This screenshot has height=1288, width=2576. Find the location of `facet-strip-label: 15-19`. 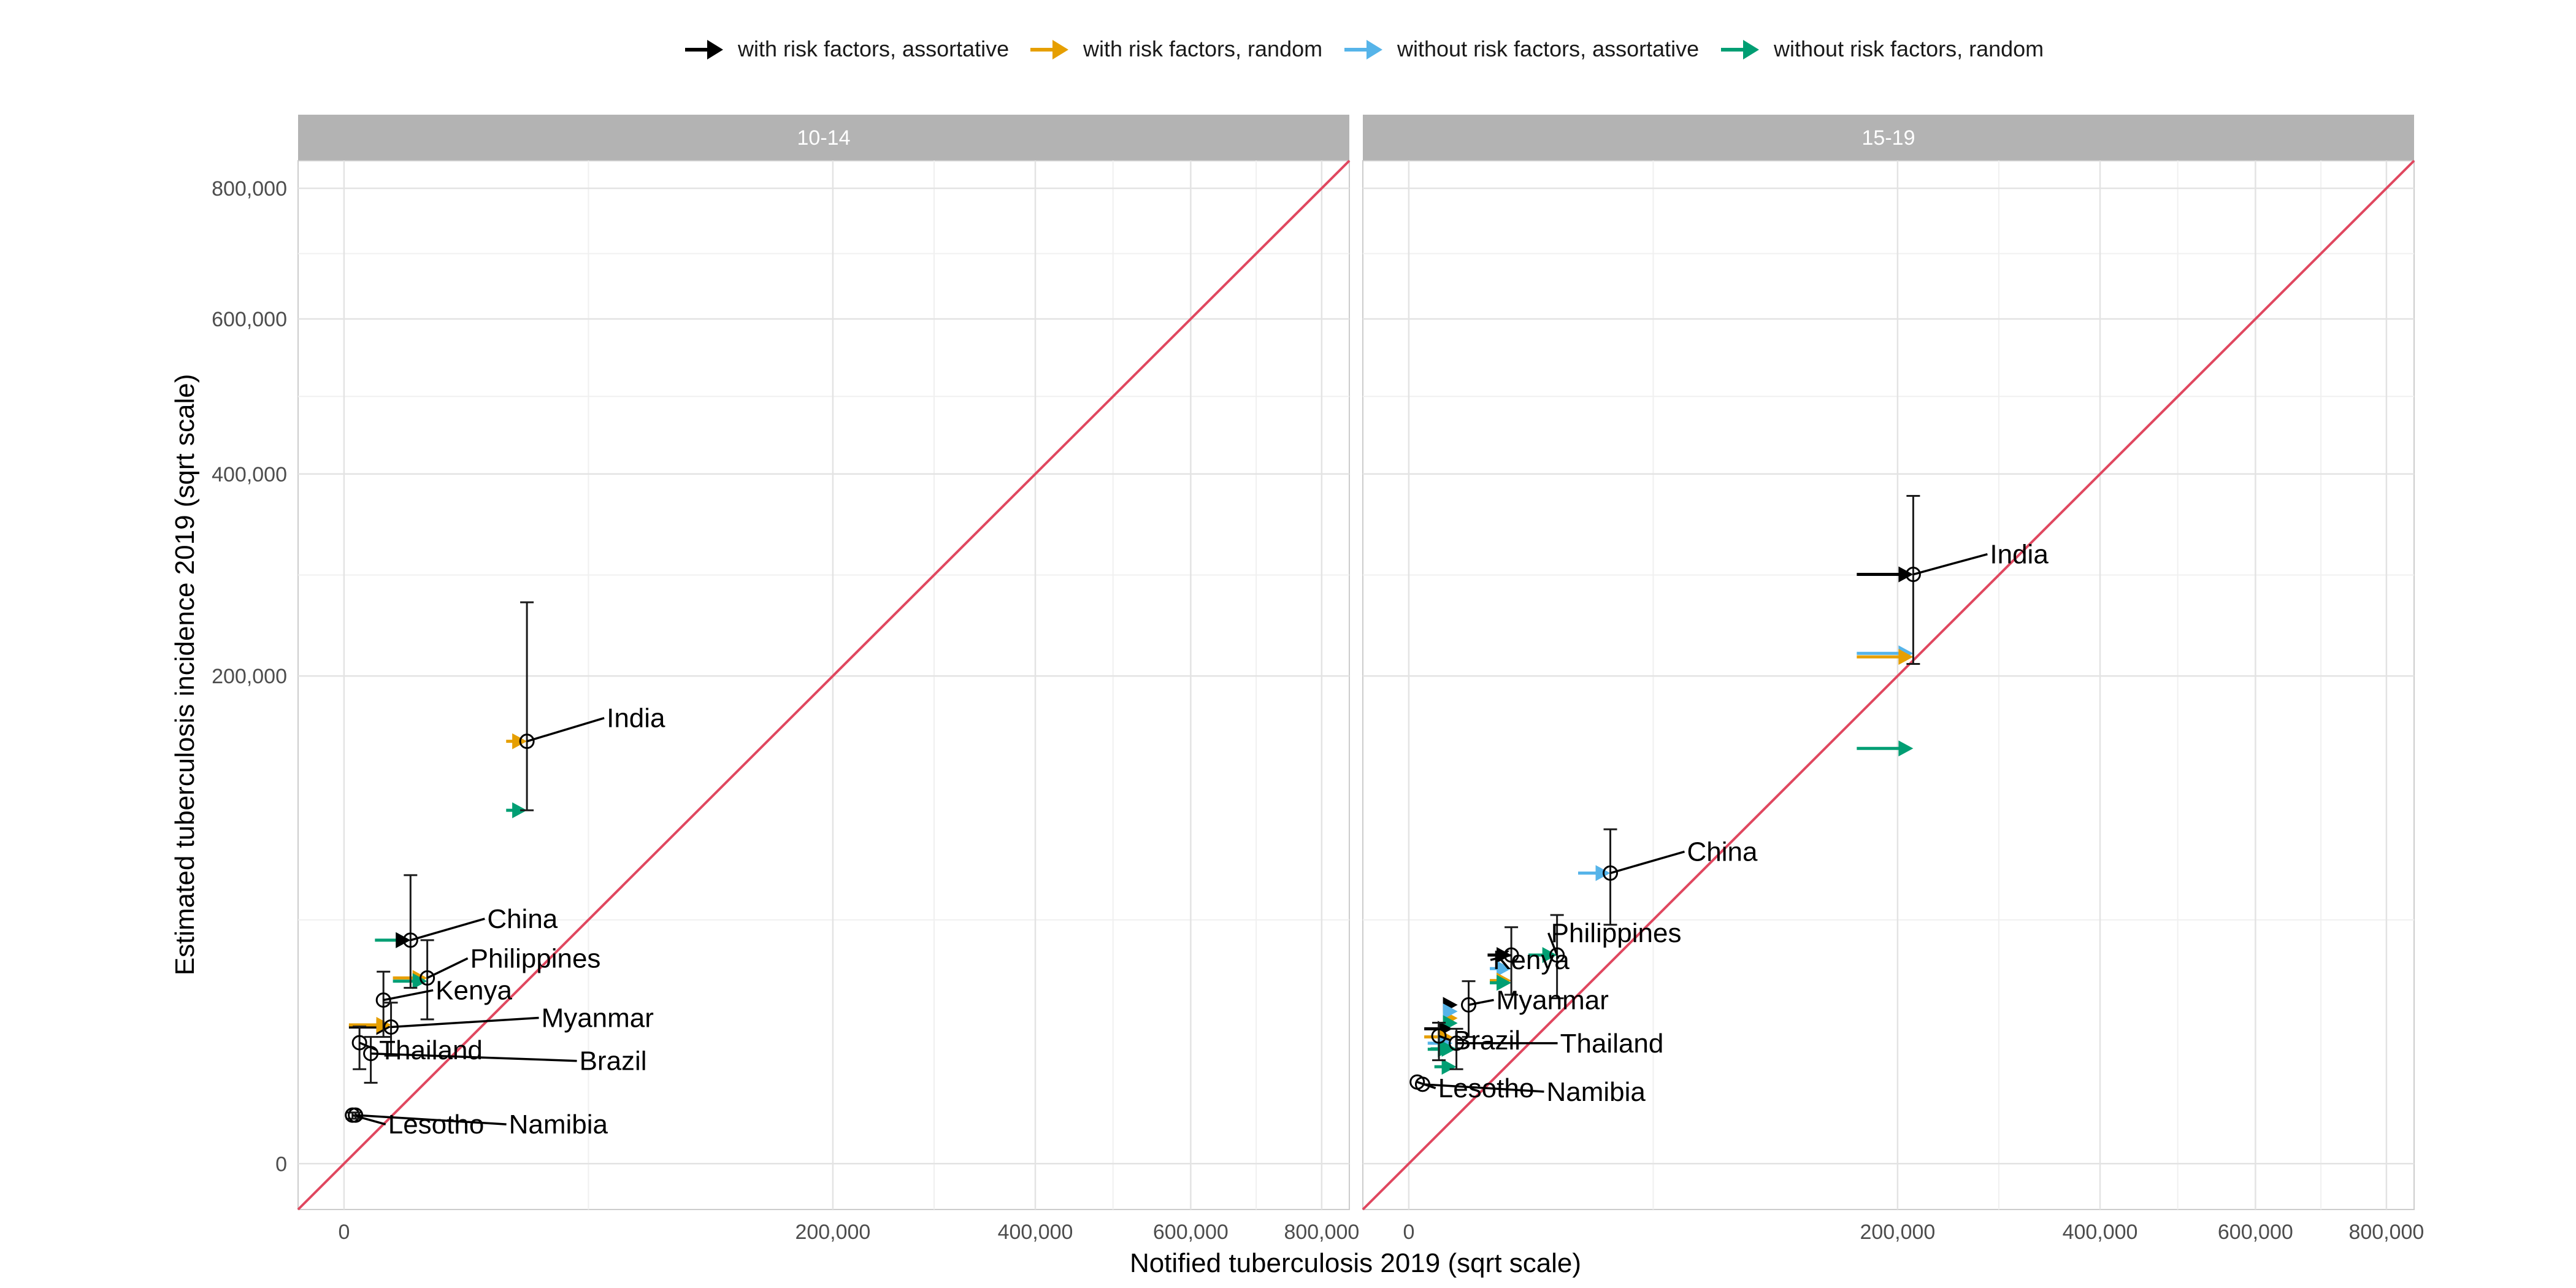

facet-strip-label: 15-19 is located at coordinates (1888, 138).